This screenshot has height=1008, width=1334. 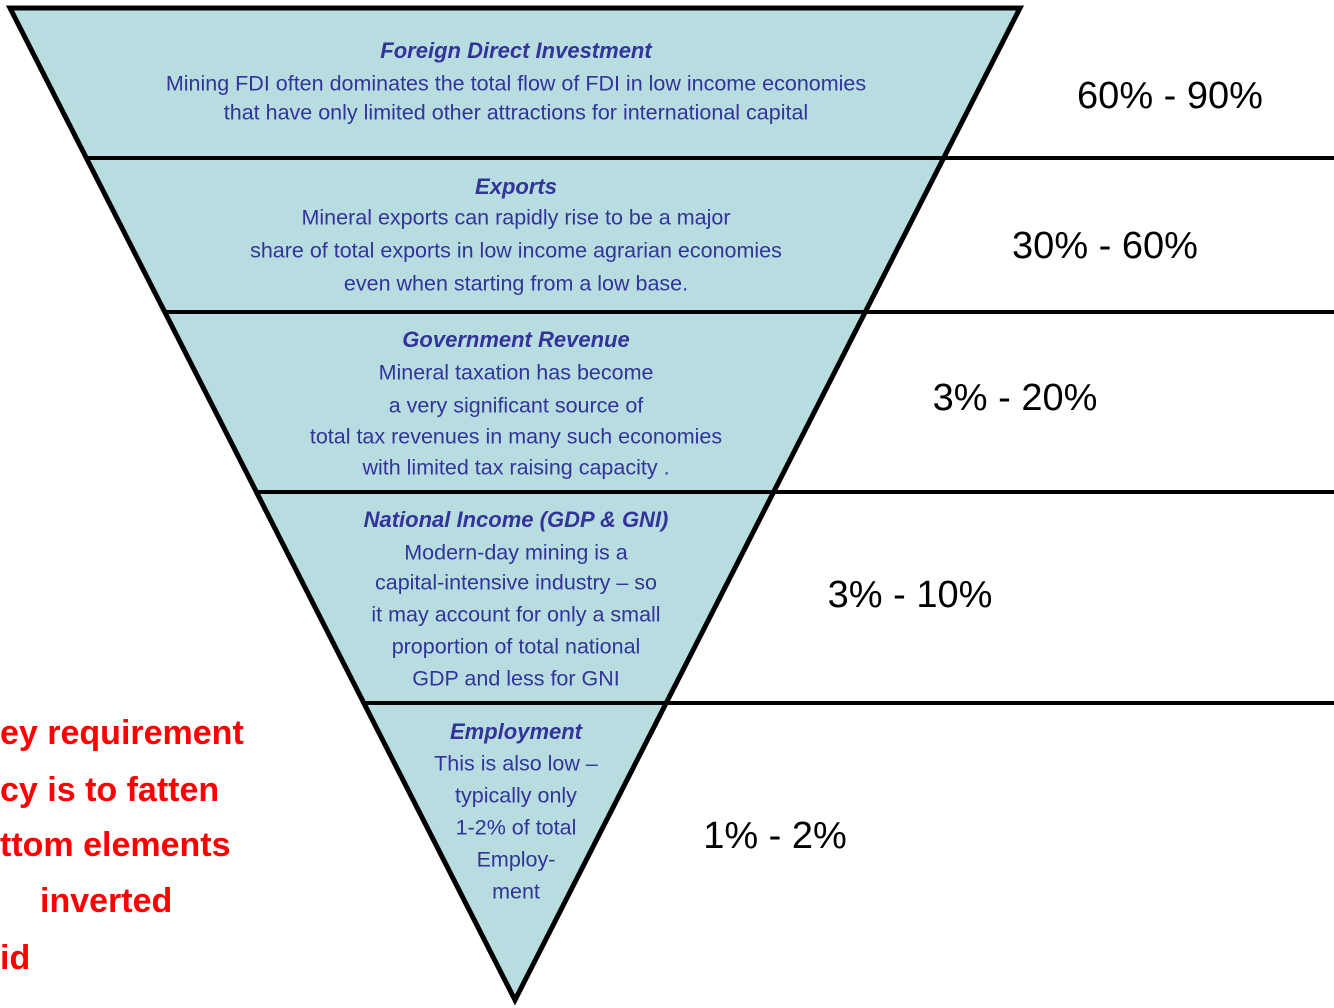 What do you see at coordinates (516, 284) in the screenshot?
I see `level-description: even when starting from a low base.` at bounding box center [516, 284].